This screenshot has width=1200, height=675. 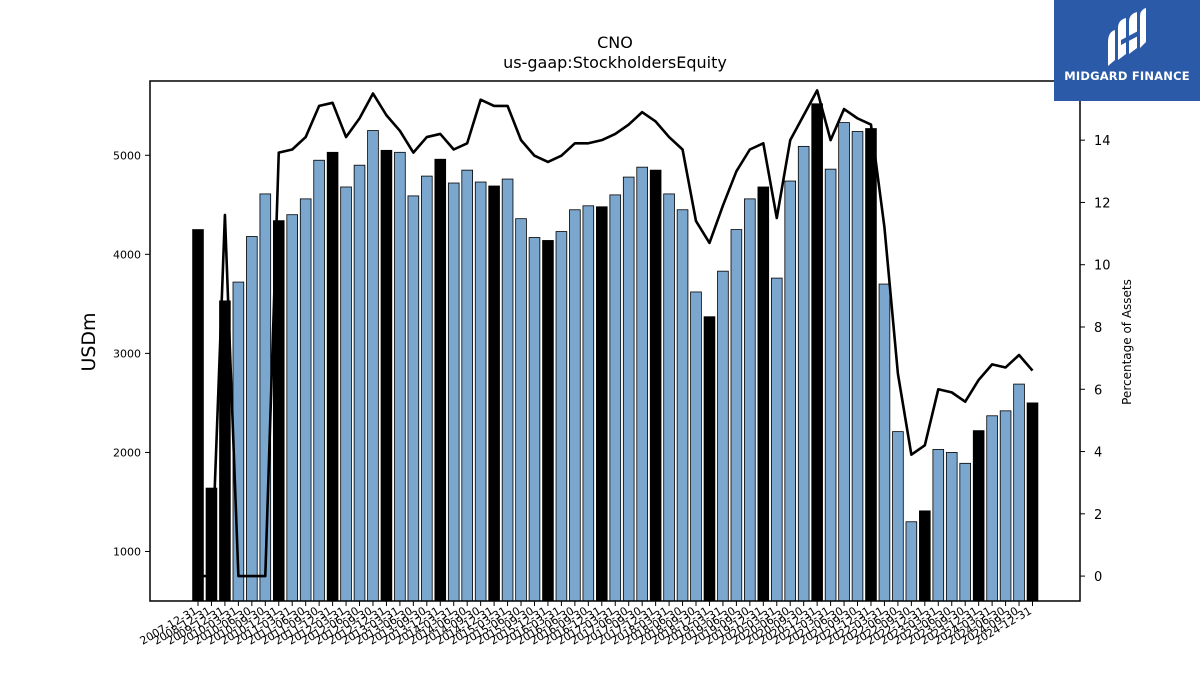 I want to click on left-tick-label: 5000, so click(x=127, y=155).